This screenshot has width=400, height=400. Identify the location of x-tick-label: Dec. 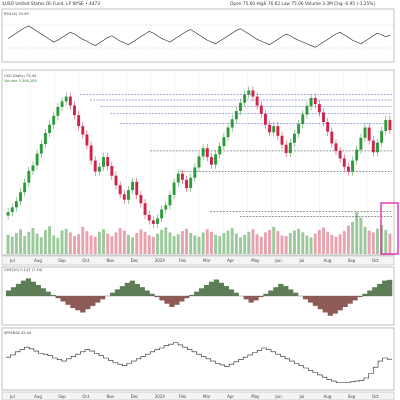
(135, 260).